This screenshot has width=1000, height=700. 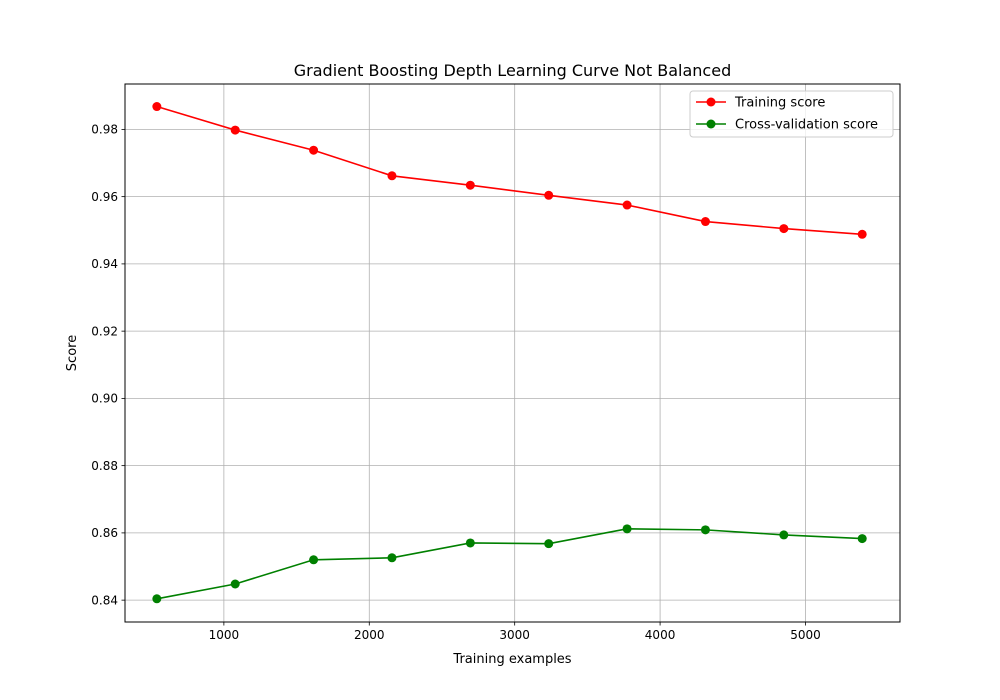 I want to click on legend-marker-training, so click(x=711, y=102).